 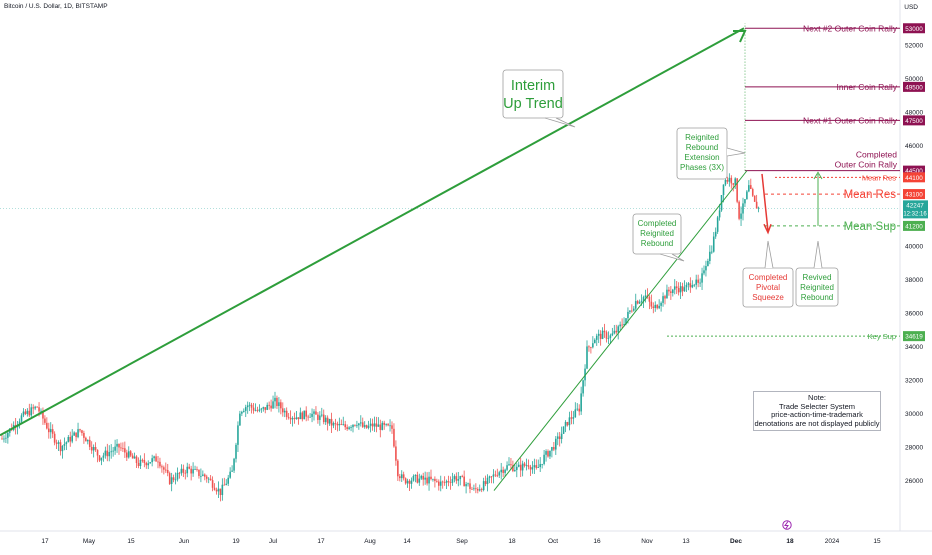 What do you see at coordinates (914, 481) in the screenshot?
I see `y-tick-label: 26000` at bounding box center [914, 481].